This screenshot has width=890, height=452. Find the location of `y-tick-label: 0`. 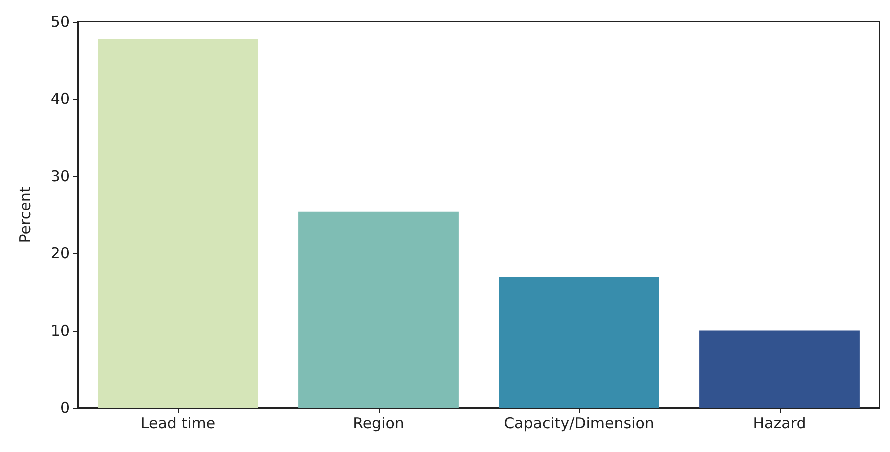

y-tick-label: 0 is located at coordinates (65, 408).